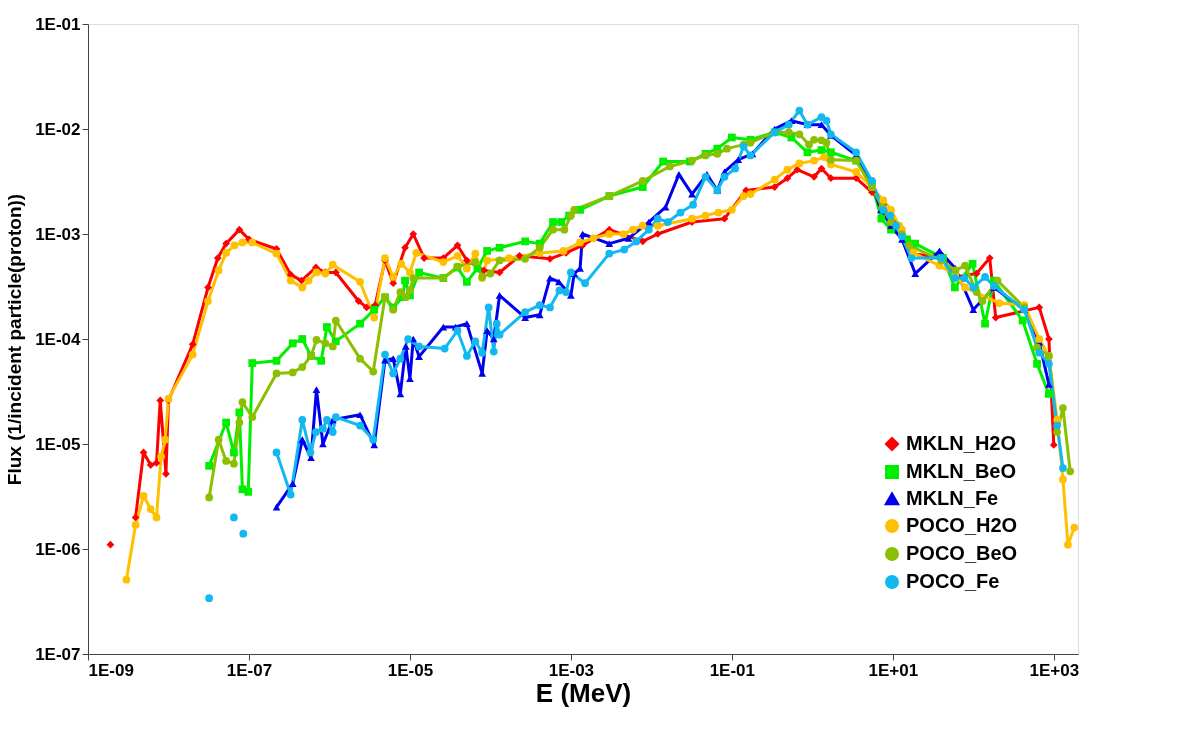 The width and height of the screenshot is (1183, 739). I want to click on x-tick-label: 1E-05, so click(410, 670).